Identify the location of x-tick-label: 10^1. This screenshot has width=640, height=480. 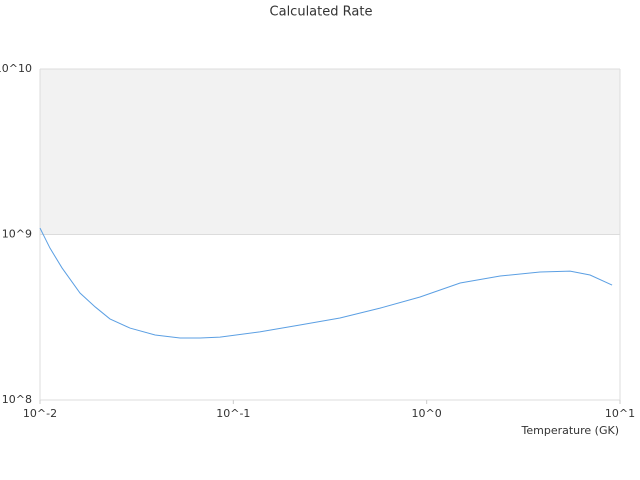
(620, 413).